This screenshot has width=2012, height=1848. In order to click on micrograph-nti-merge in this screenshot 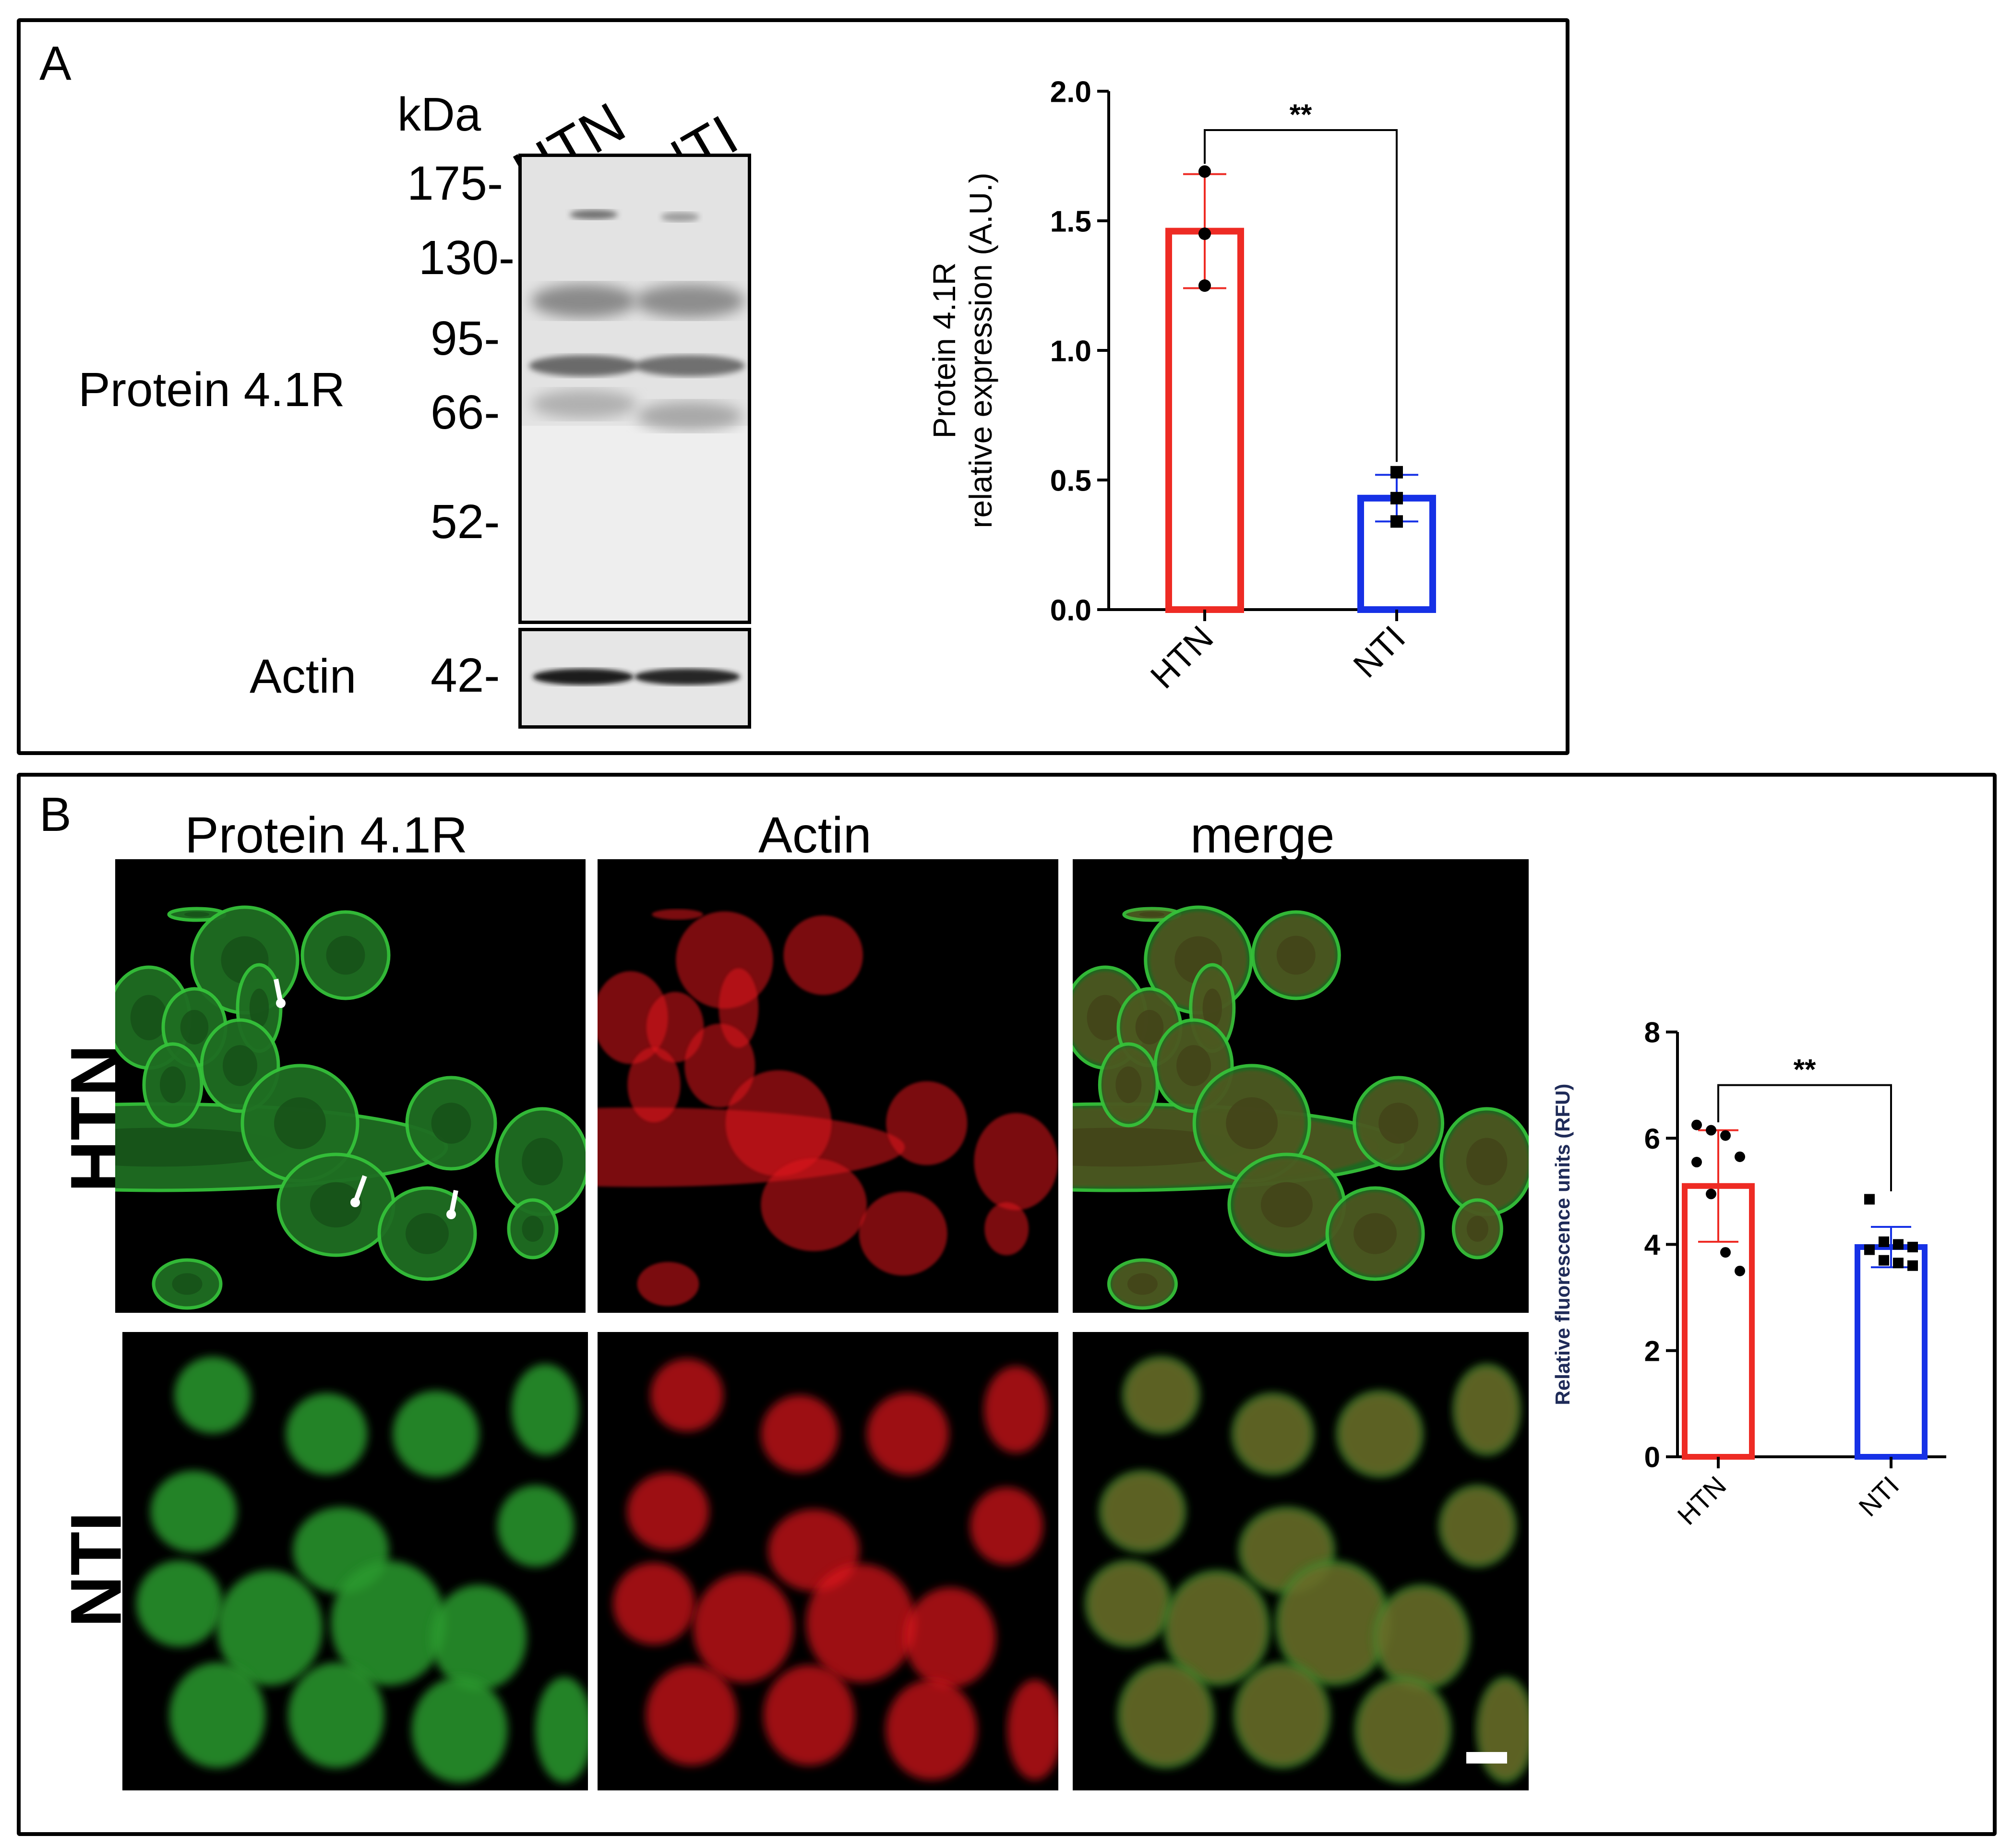, I will do `click(1301, 1561)`.